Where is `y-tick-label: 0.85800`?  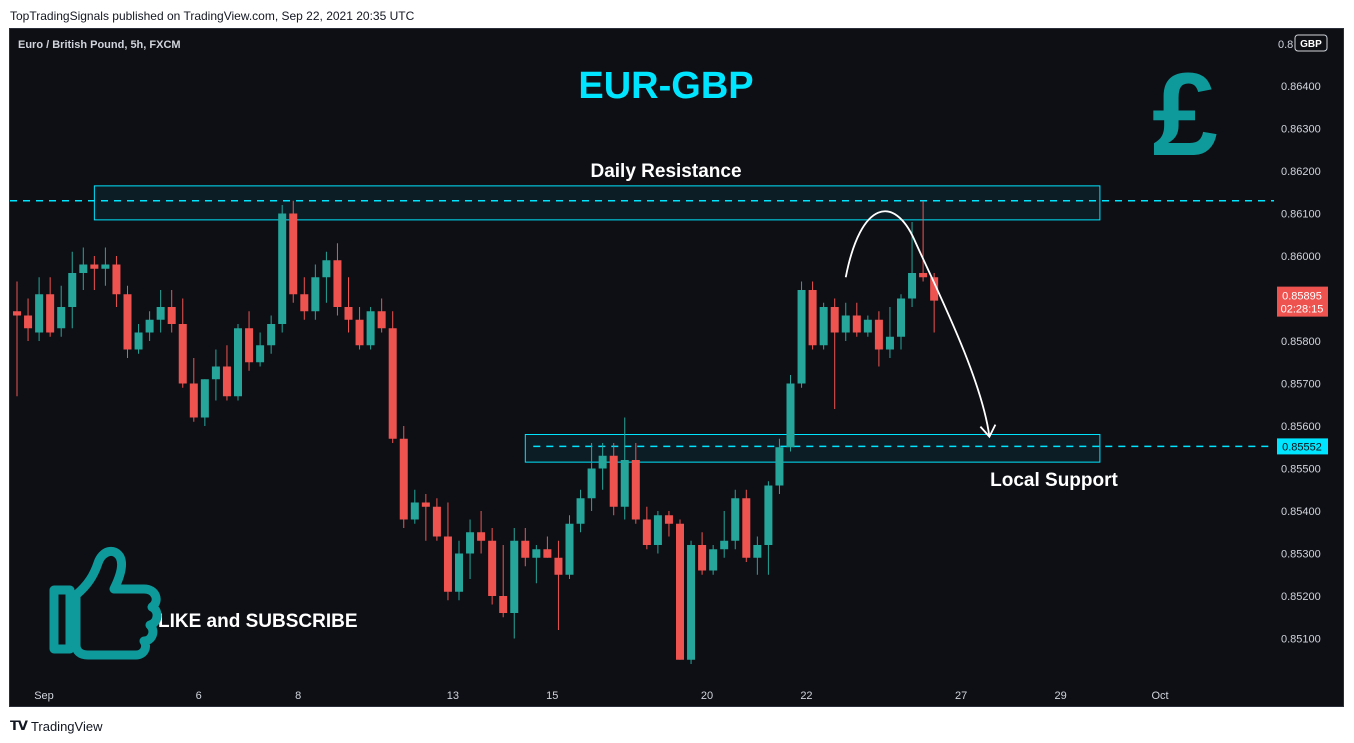 y-tick-label: 0.85800 is located at coordinates (1301, 342).